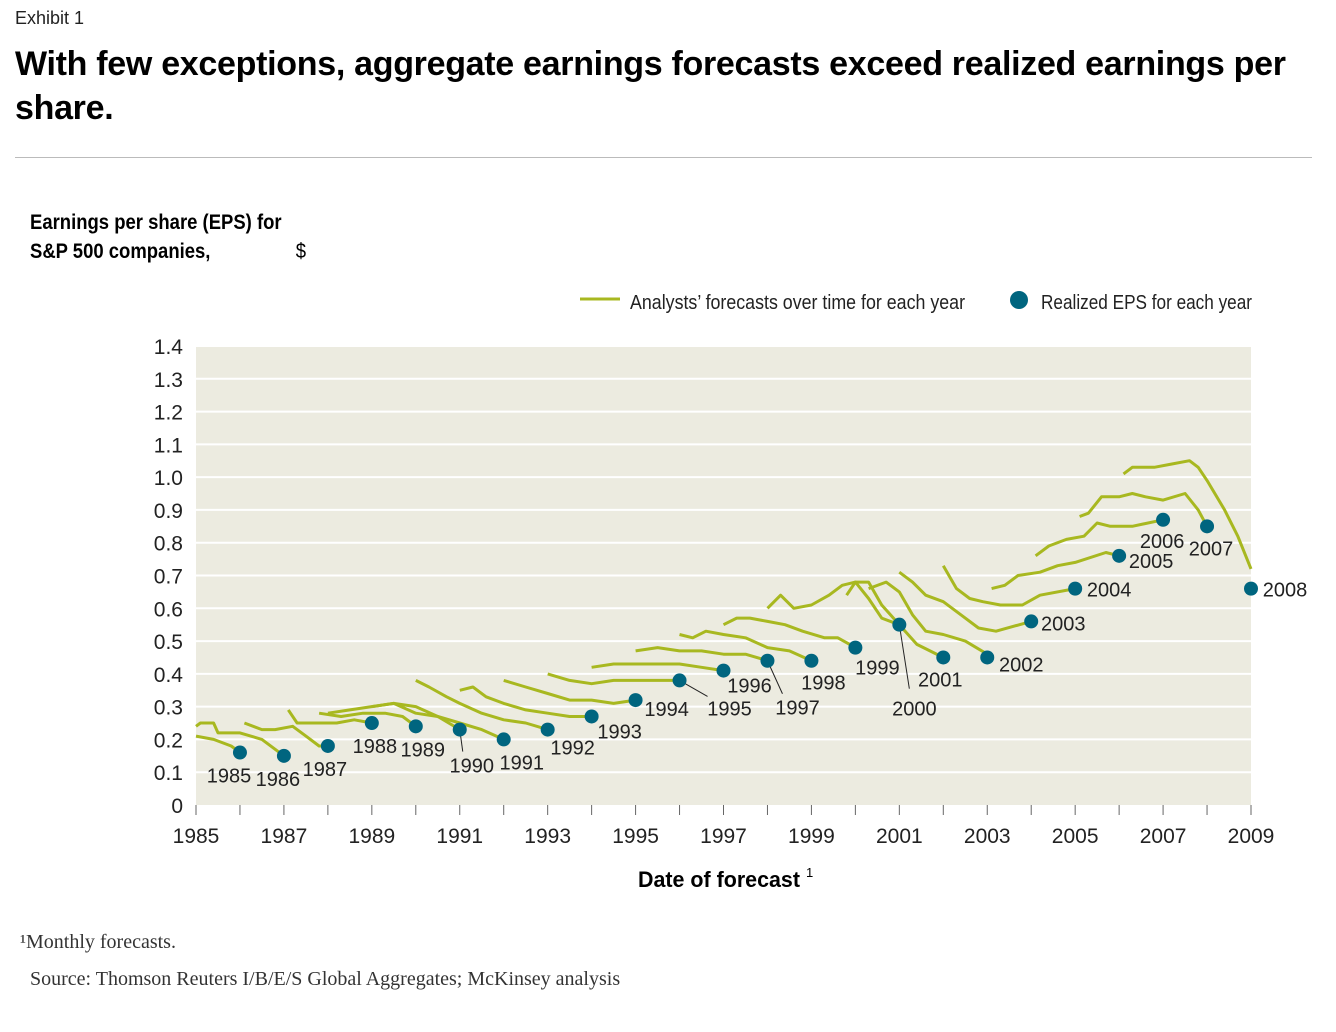 The width and height of the screenshot is (1336, 1032). Describe the element at coordinates (278, 780) in the screenshot. I see `point-label-1986: 1986` at that location.